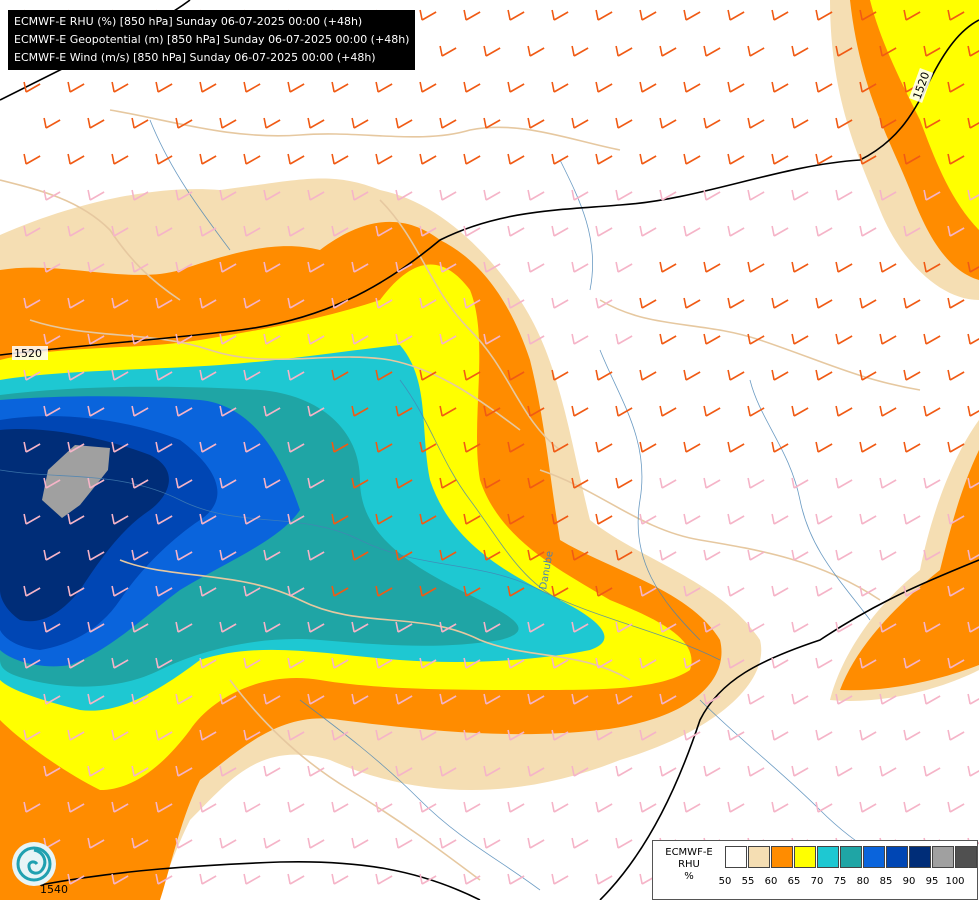  What do you see at coordinates (689, 876) in the screenshot?
I see `legend-unit: %` at bounding box center [689, 876].